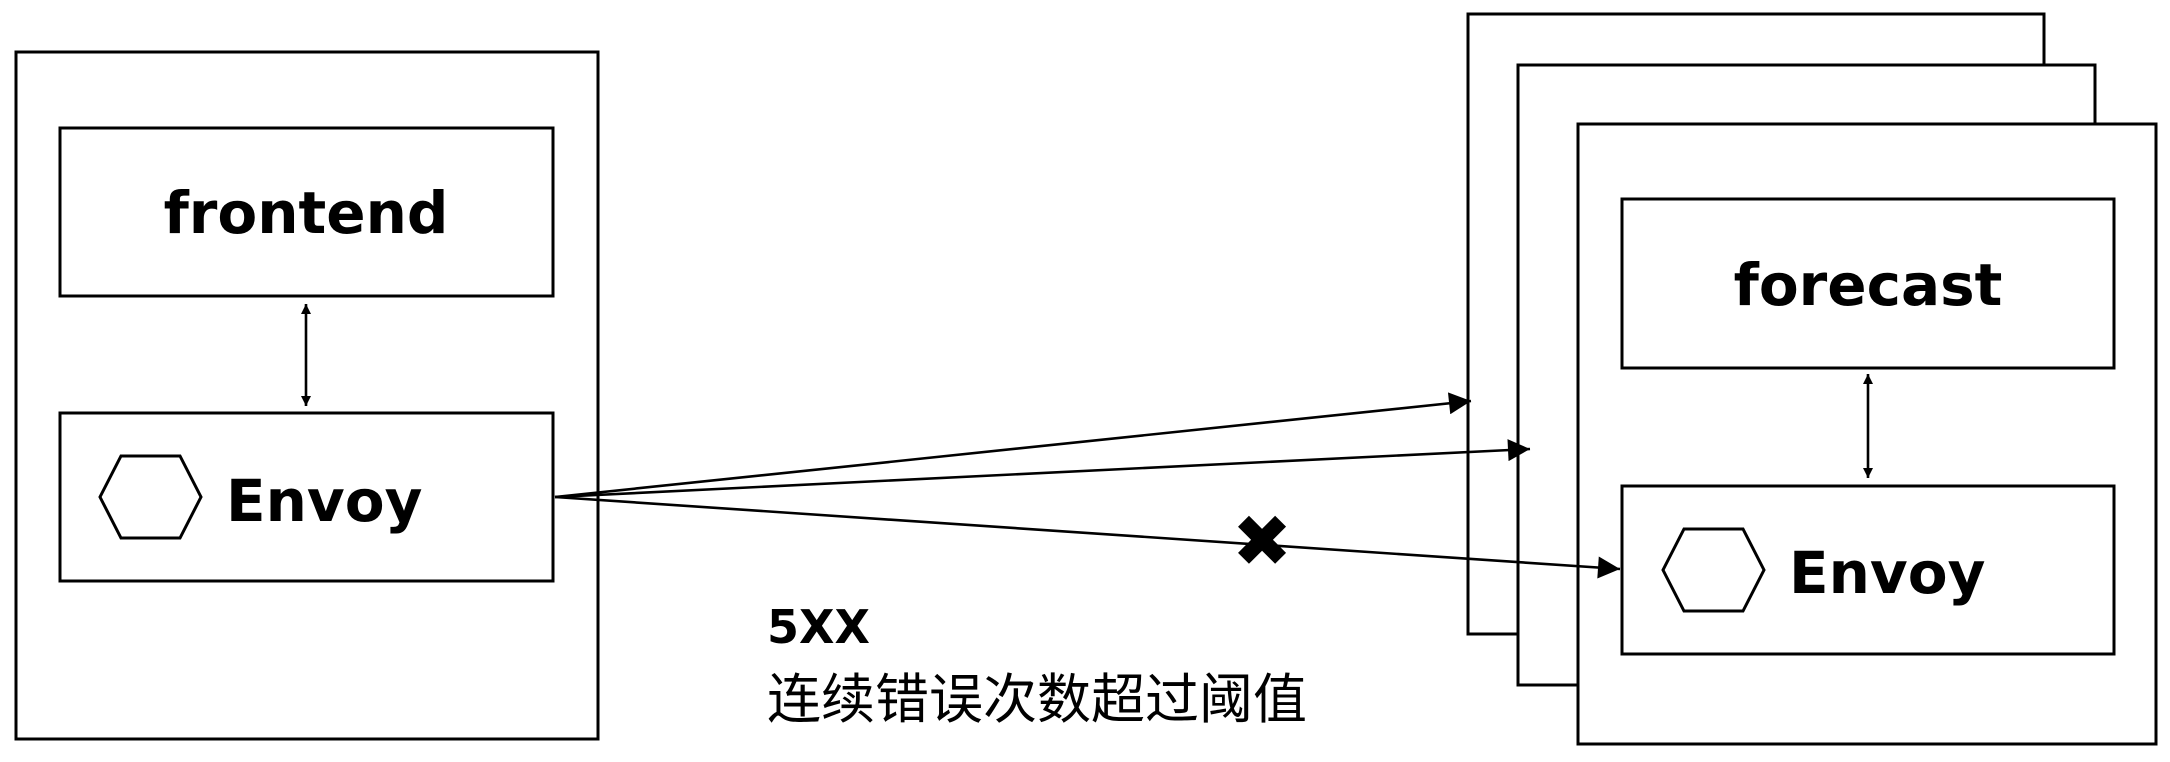  I want to click on client-envoy-container: Envoy, so click(306, 497).